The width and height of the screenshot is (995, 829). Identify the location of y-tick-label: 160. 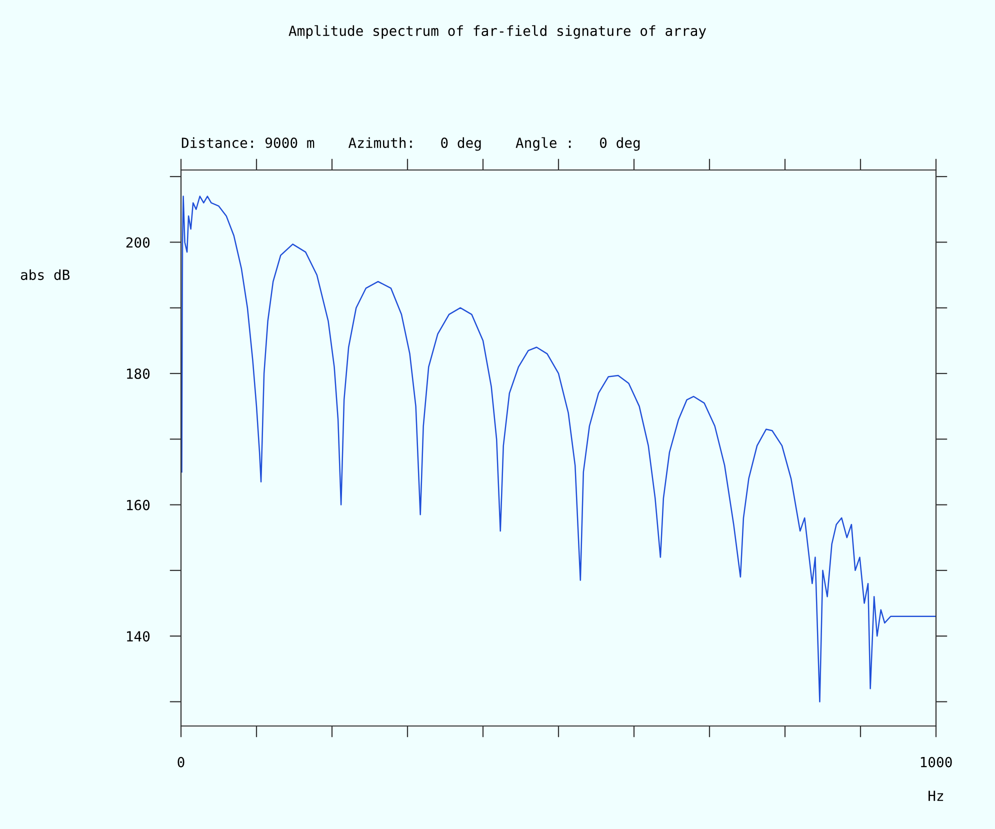
(138, 505).